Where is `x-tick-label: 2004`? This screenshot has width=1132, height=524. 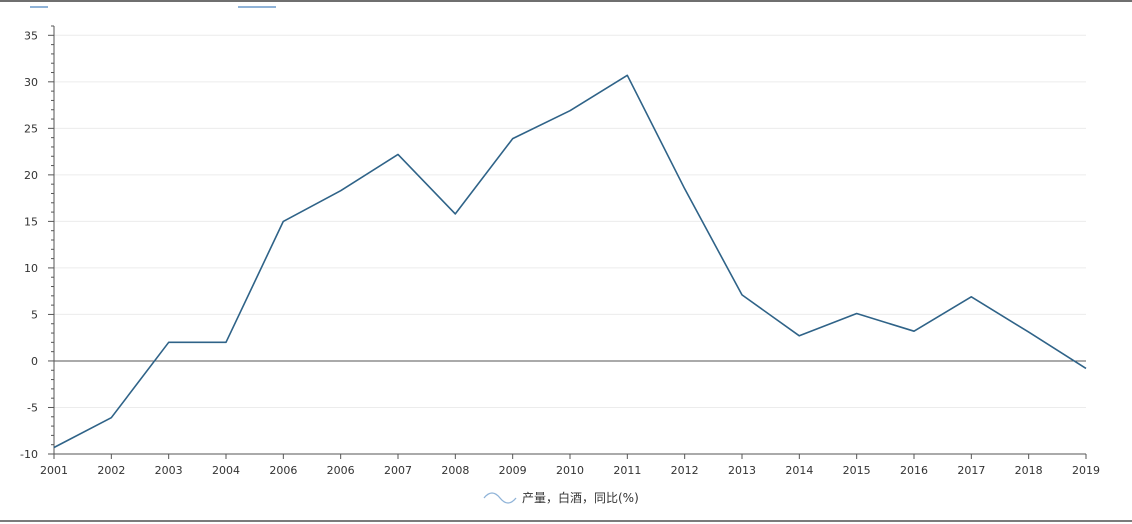 x-tick-label: 2004 is located at coordinates (226, 470).